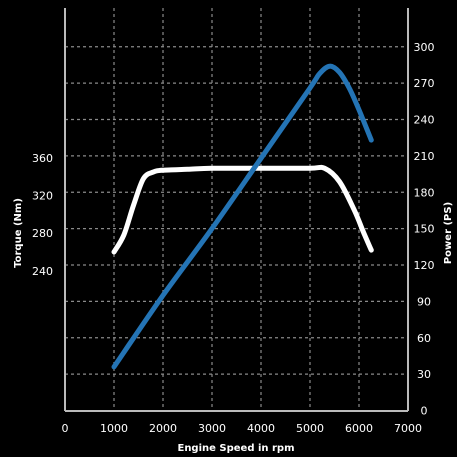 The height and width of the screenshot is (457, 457). Describe the element at coordinates (18, 233) in the screenshot. I see `y-left-axis-label: Torque (Nm)` at that location.